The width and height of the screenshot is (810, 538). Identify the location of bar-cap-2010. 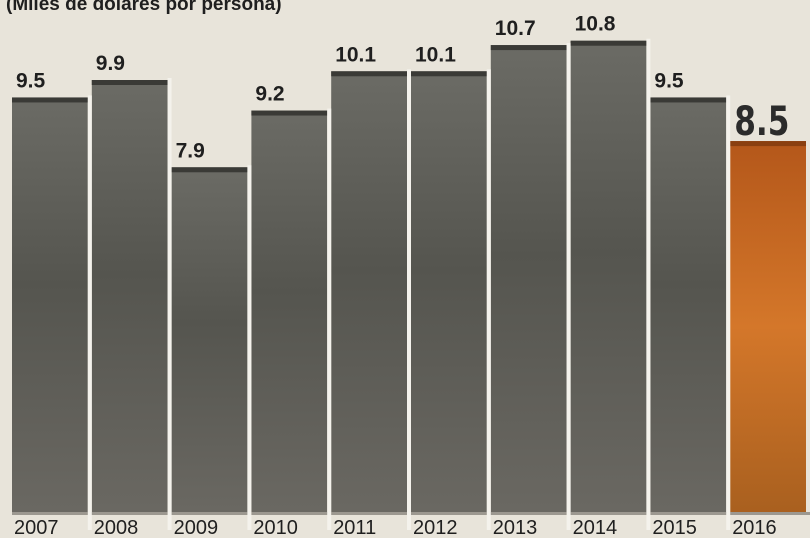
(289, 113).